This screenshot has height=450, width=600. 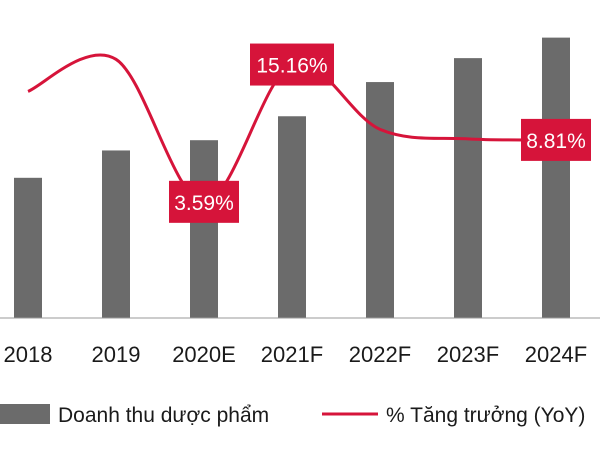 I want to click on bar-2022F, so click(x=380, y=200).